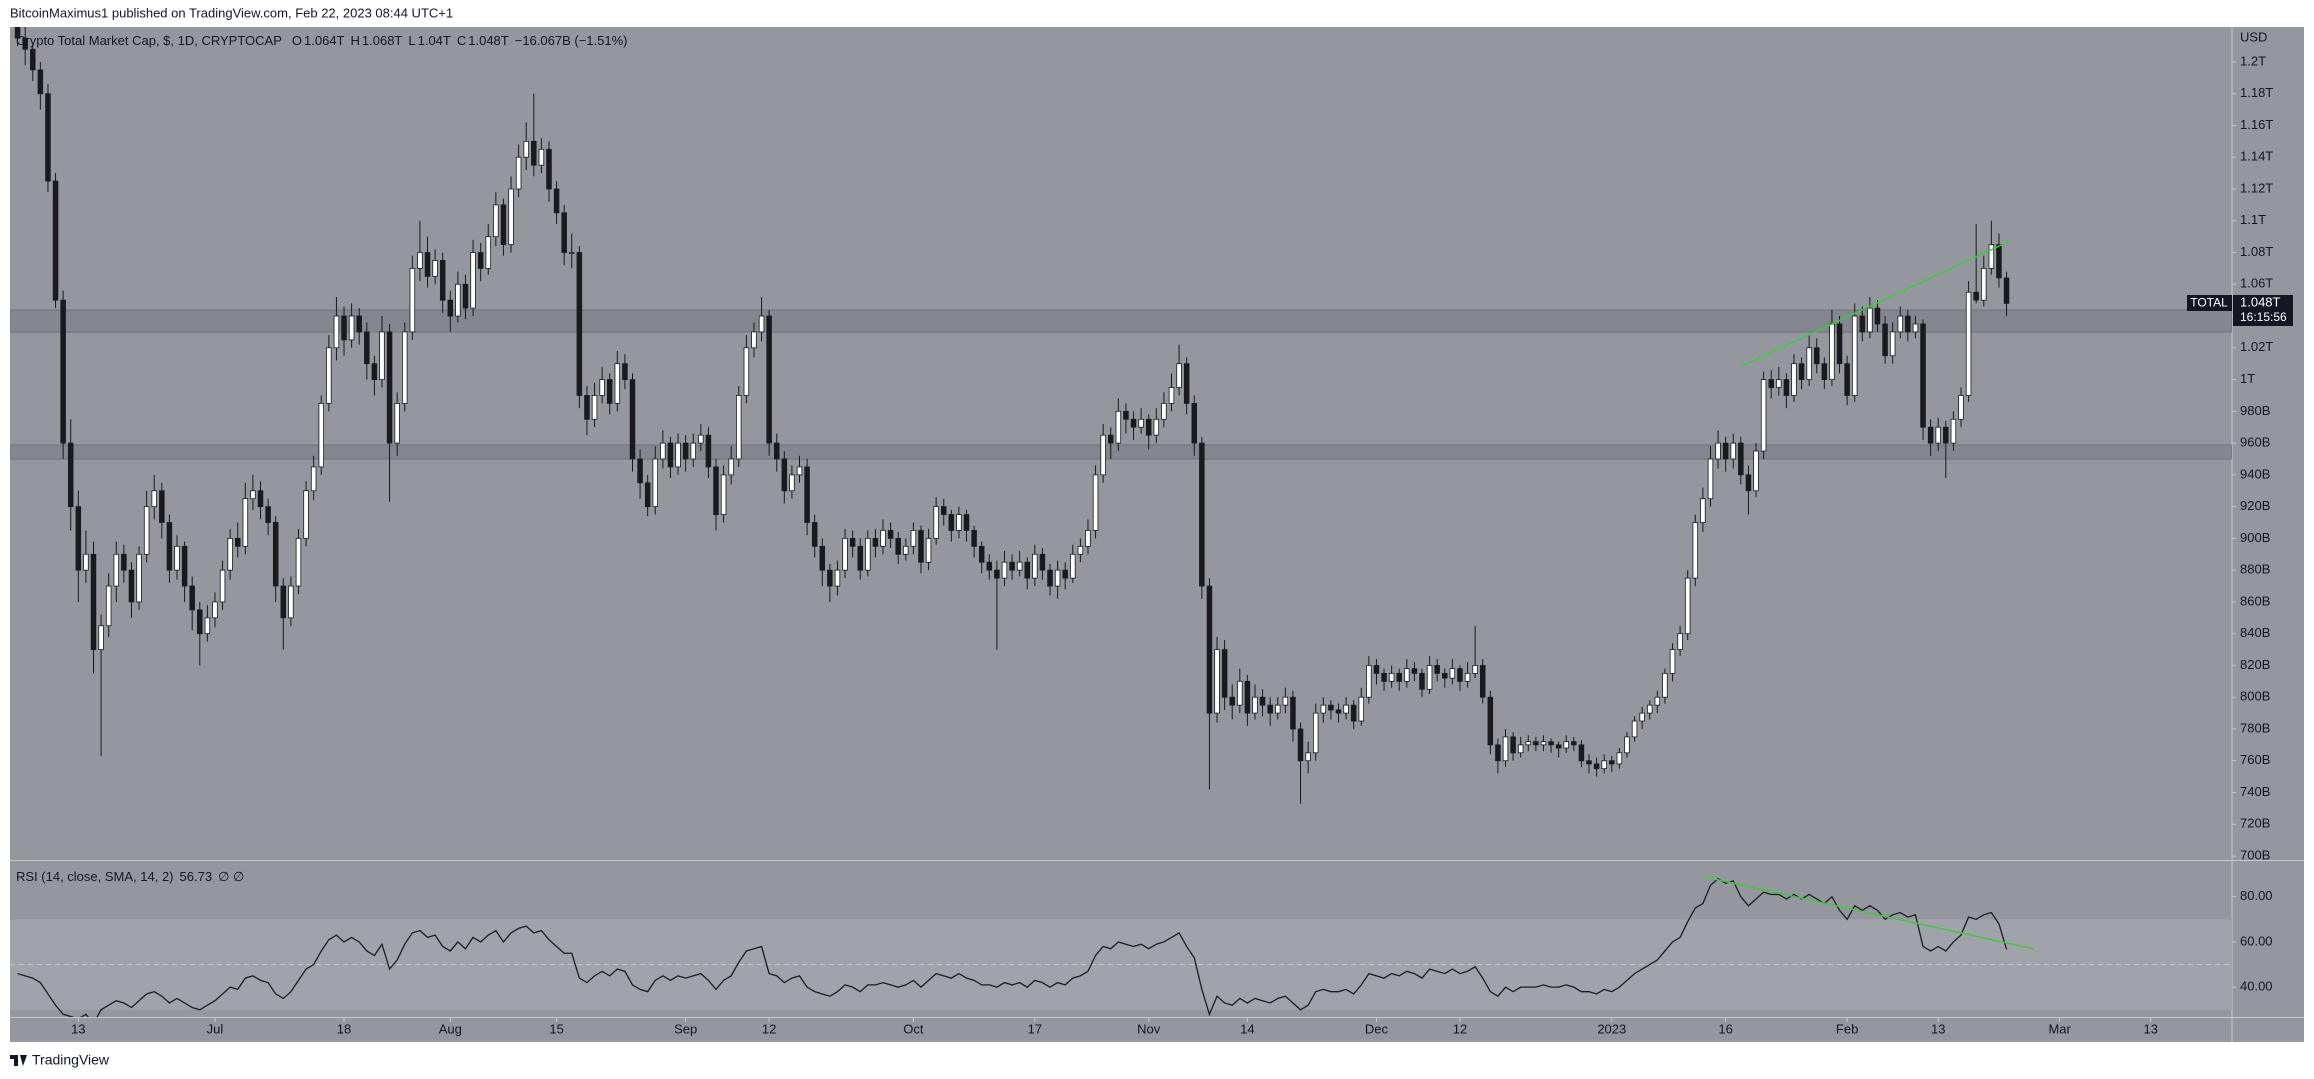 This screenshot has height=1079, width=2314. What do you see at coordinates (1149, 1028) in the screenshot?
I see `x-tick-label: Nov` at bounding box center [1149, 1028].